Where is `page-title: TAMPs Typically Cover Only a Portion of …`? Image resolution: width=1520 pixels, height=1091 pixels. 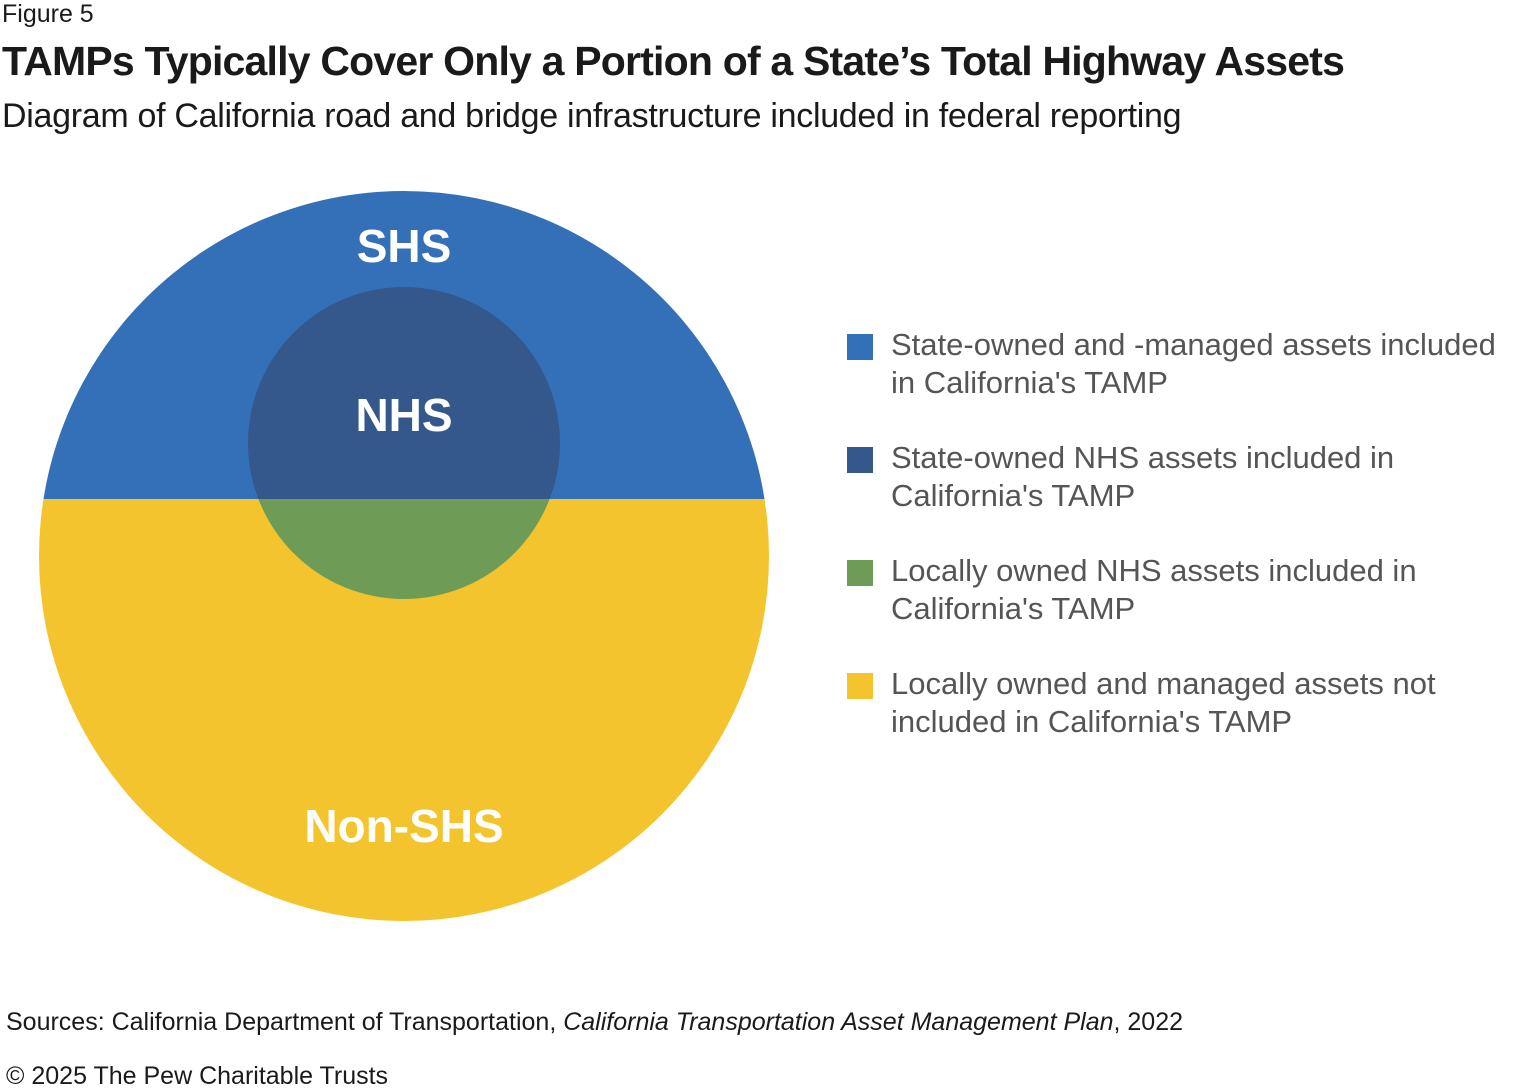 page-title: TAMPs Typically Cover Only a Portion of … is located at coordinates (673, 61).